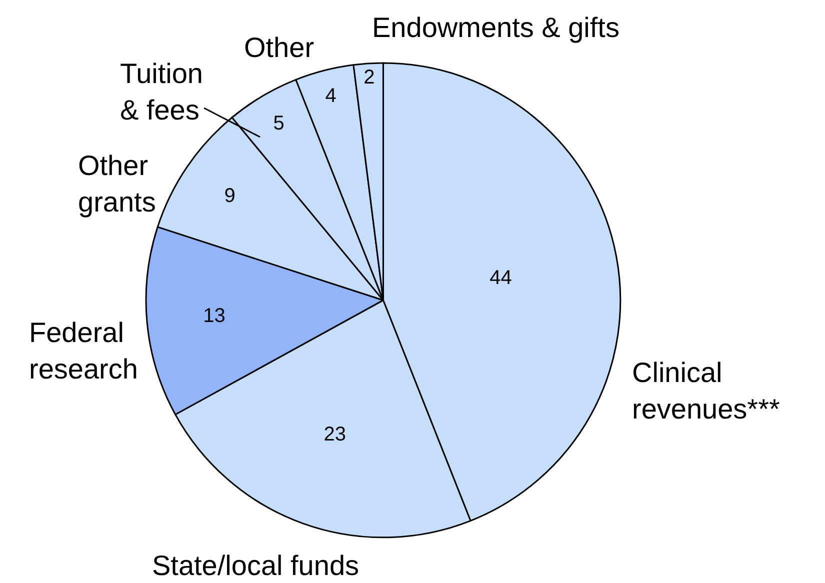 Image resolution: width=825 pixels, height=583 pixels. I want to click on data-label: 5, so click(278, 123).